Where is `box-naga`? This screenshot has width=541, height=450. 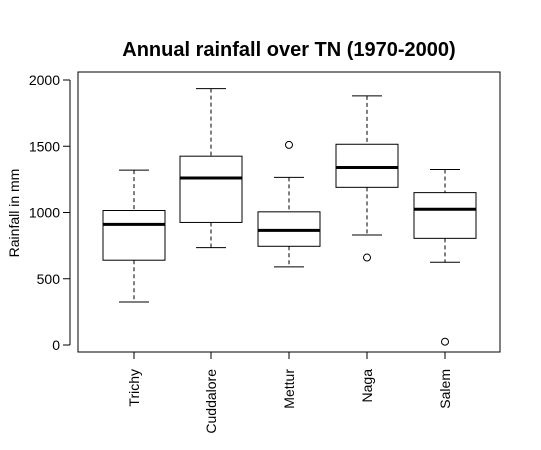
box-naga is located at coordinates (367, 178).